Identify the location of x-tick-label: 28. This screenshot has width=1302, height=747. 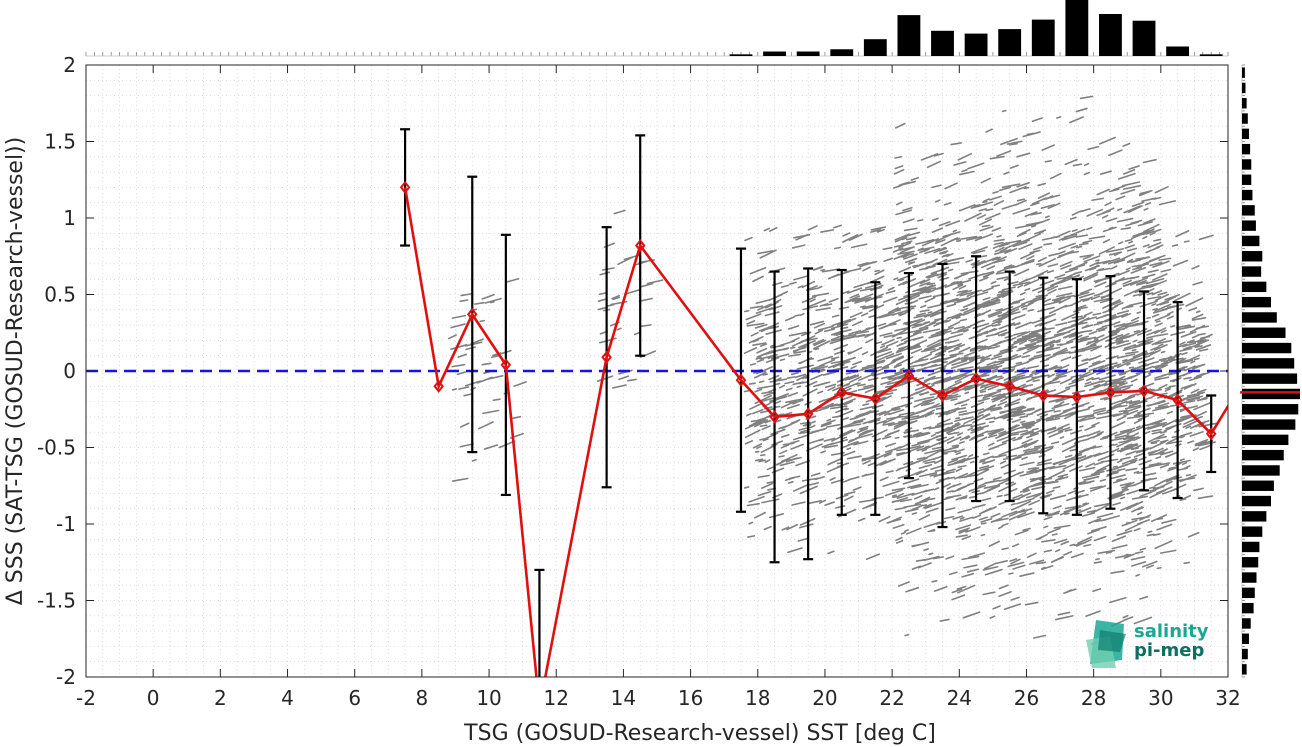
(1093, 698).